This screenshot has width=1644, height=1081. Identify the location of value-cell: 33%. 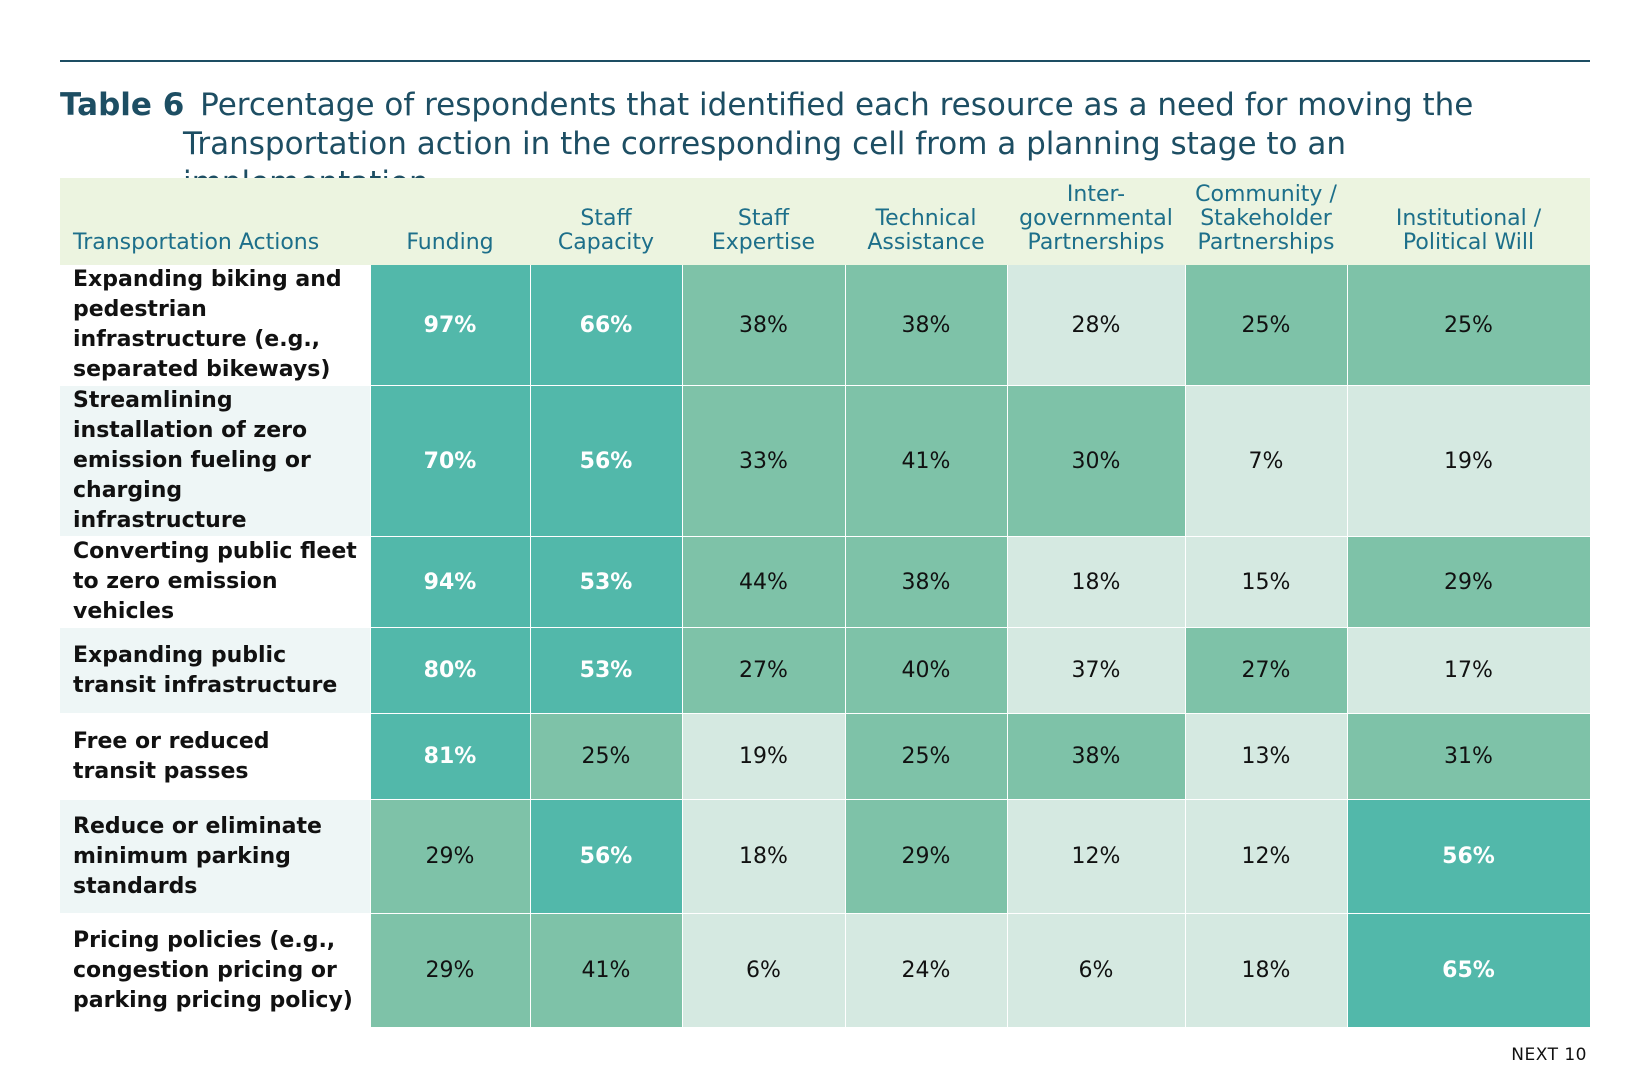
(764, 461).